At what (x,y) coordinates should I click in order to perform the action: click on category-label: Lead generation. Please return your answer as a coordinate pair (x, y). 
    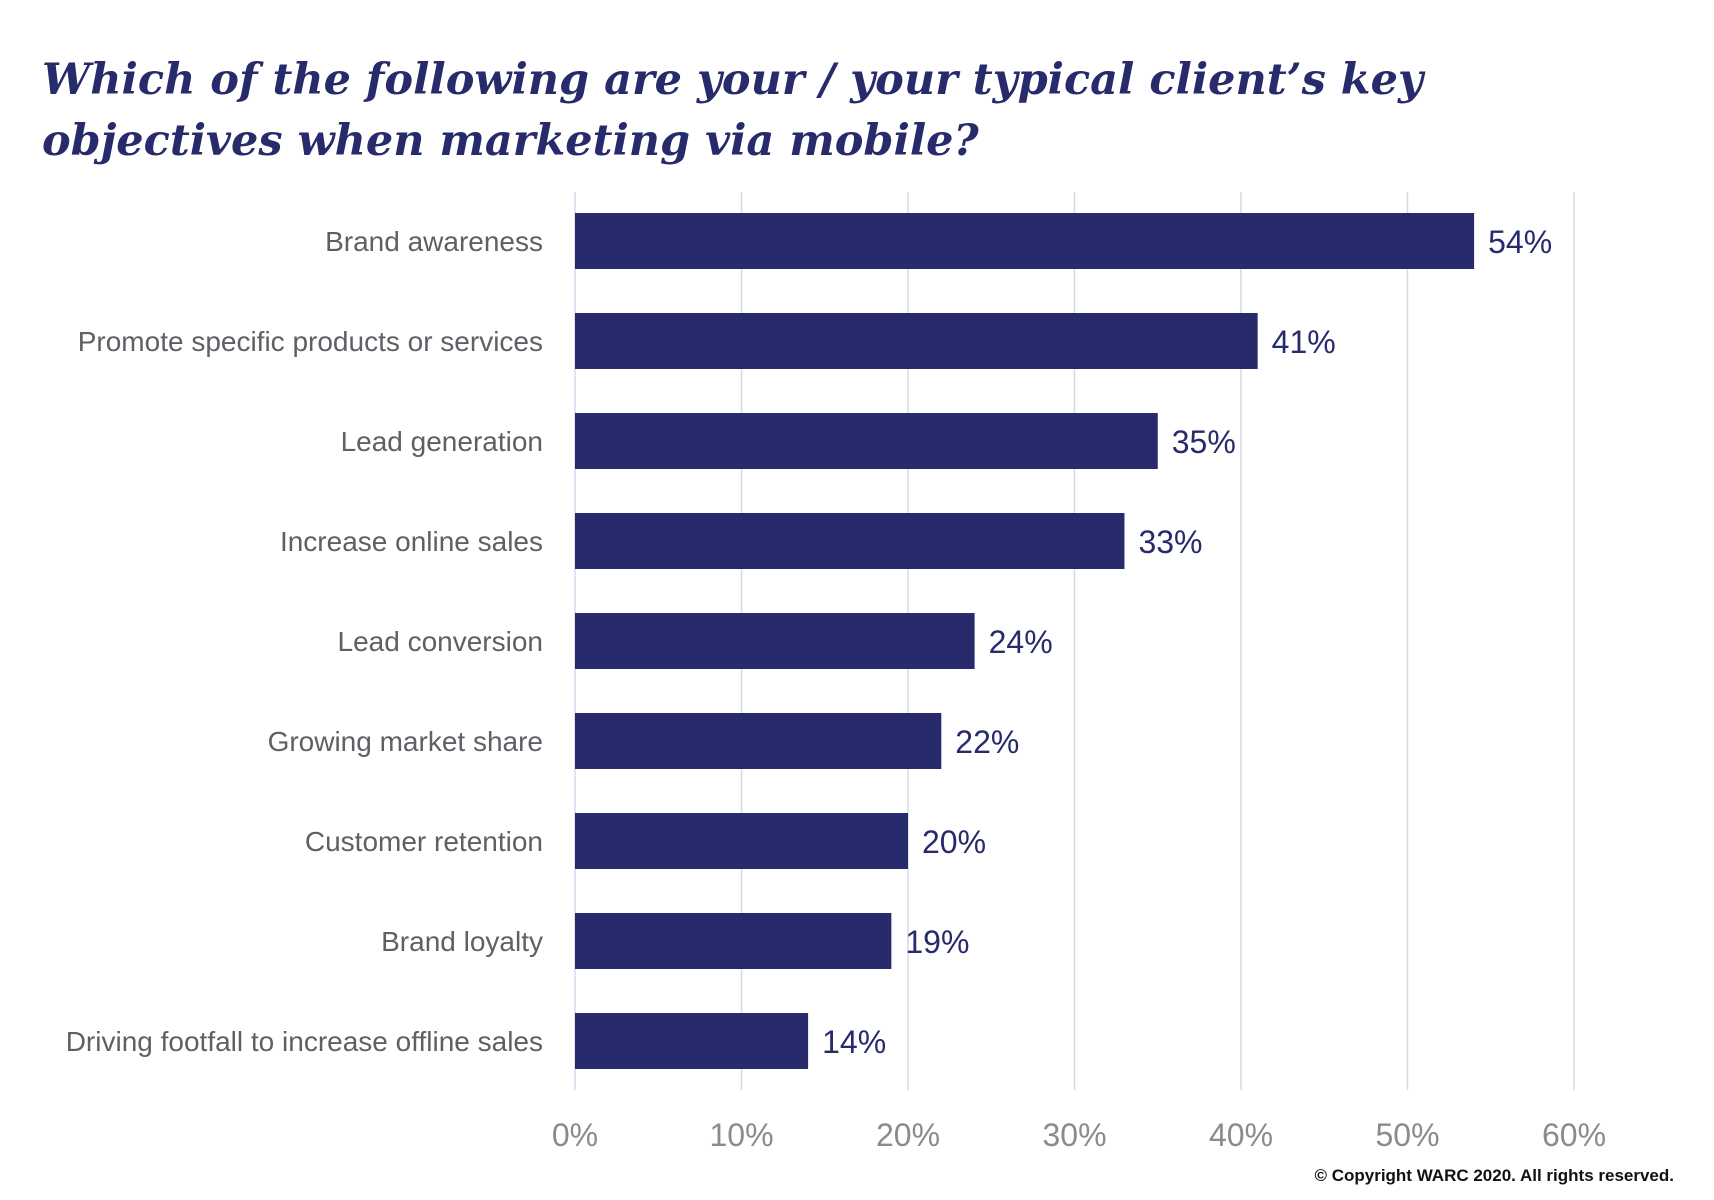
    Looking at the image, I should click on (442, 441).